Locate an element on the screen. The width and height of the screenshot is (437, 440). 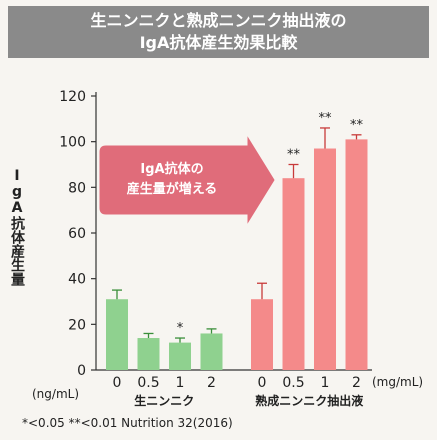
x-unit-label: (mg/mL) is located at coordinates (397, 382).